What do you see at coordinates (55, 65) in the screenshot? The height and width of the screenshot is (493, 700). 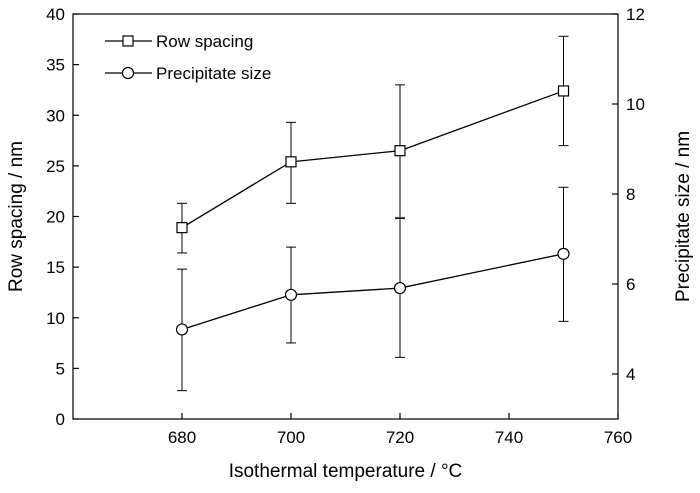 I see `y-left-tick-label: 35` at bounding box center [55, 65].